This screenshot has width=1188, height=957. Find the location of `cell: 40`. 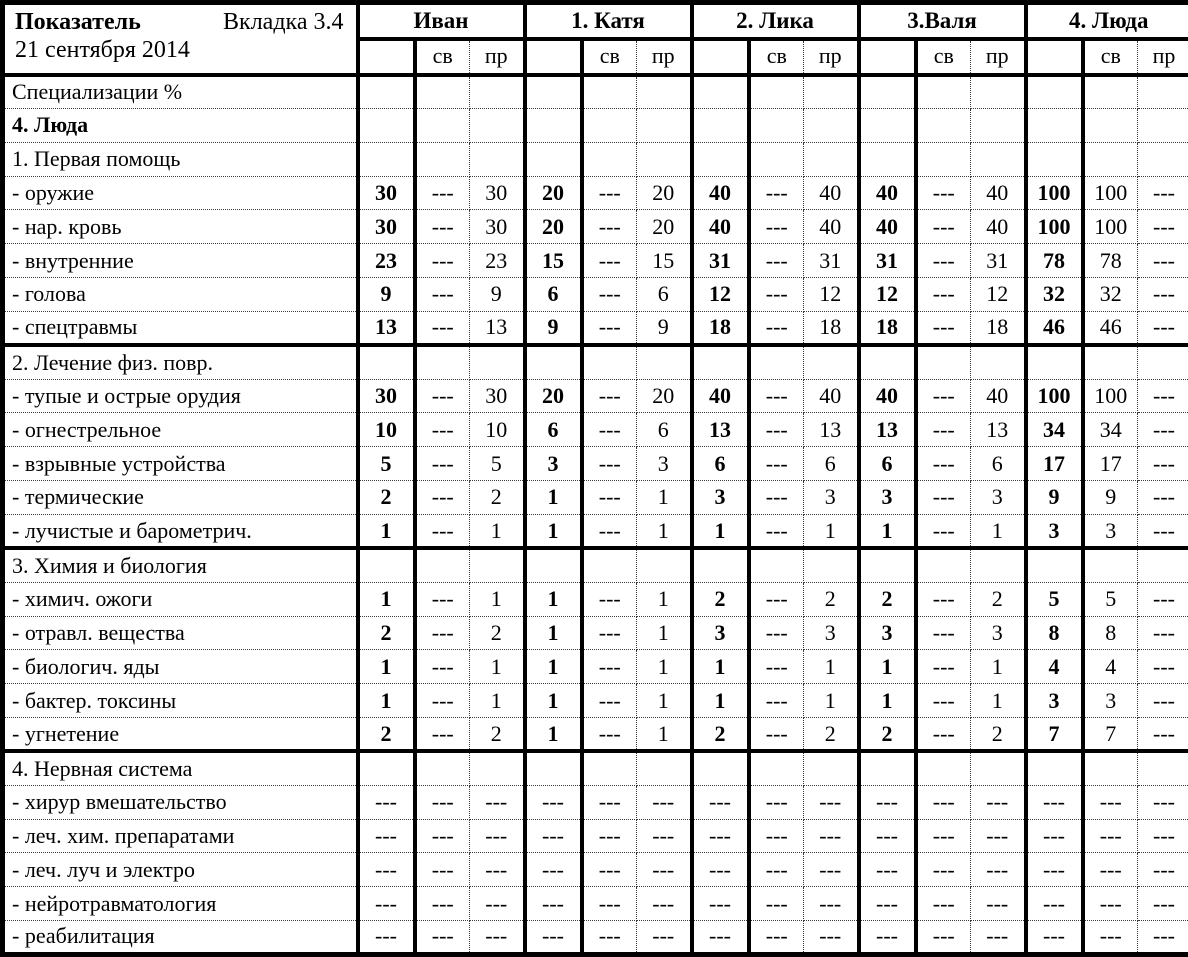

cell: 40 is located at coordinates (720, 396).